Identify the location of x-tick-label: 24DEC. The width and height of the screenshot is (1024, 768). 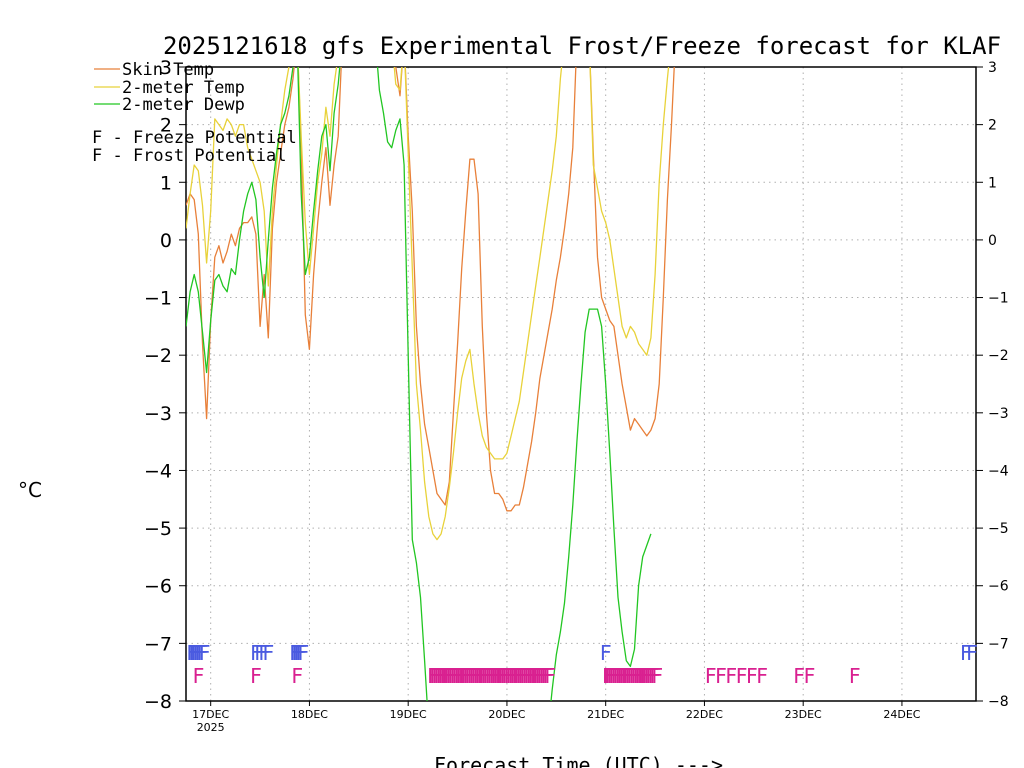
(901, 714).